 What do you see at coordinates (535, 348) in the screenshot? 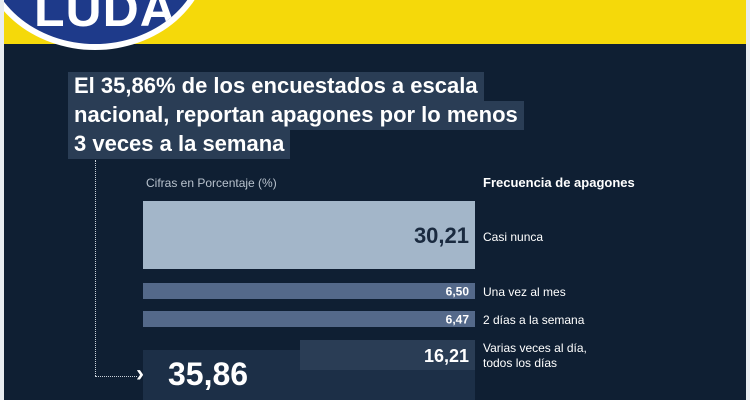
I see `category-label: Varias veces al día,` at bounding box center [535, 348].